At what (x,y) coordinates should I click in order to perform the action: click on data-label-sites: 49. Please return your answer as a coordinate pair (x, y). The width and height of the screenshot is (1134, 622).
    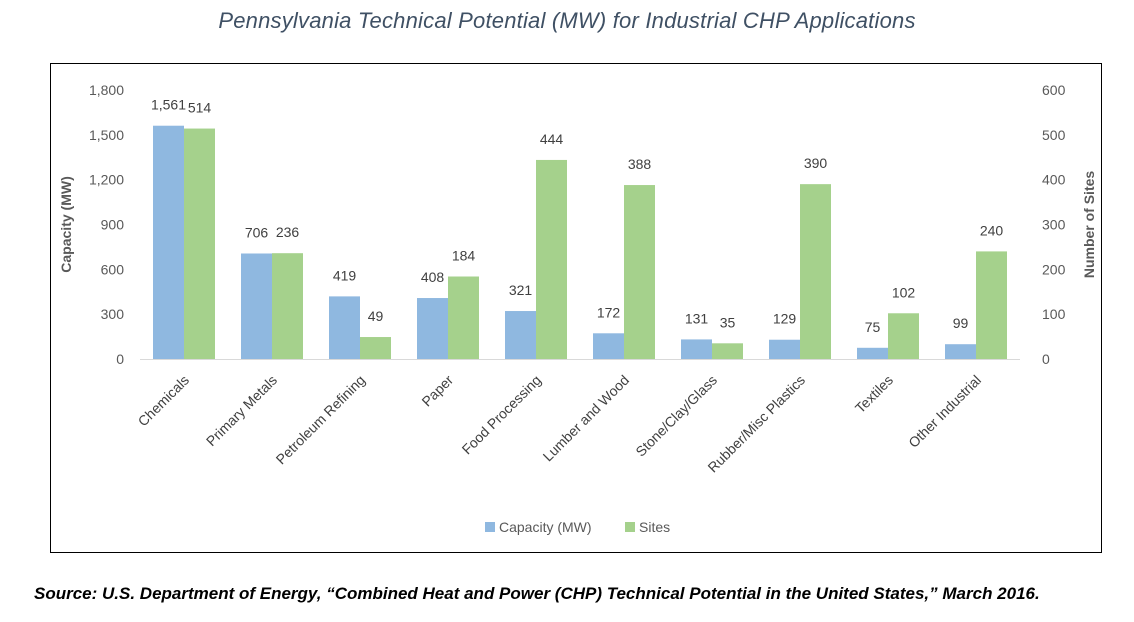
    Looking at the image, I should click on (376, 316).